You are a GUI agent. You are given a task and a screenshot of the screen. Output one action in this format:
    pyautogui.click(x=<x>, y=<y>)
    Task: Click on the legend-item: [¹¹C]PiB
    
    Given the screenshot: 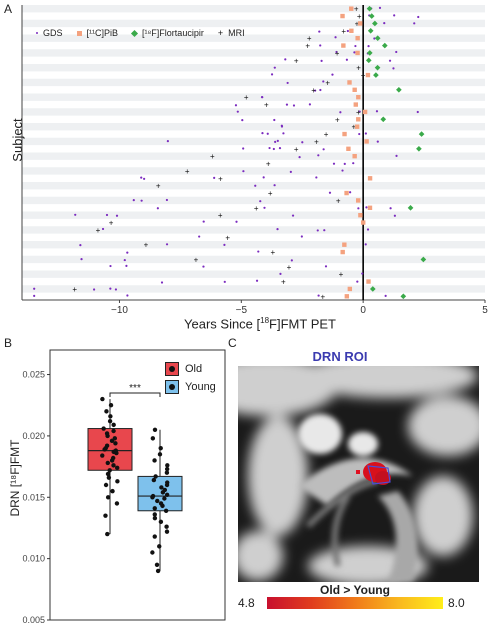 What is the action you would take?
    pyautogui.click(x=97, y=33)
    